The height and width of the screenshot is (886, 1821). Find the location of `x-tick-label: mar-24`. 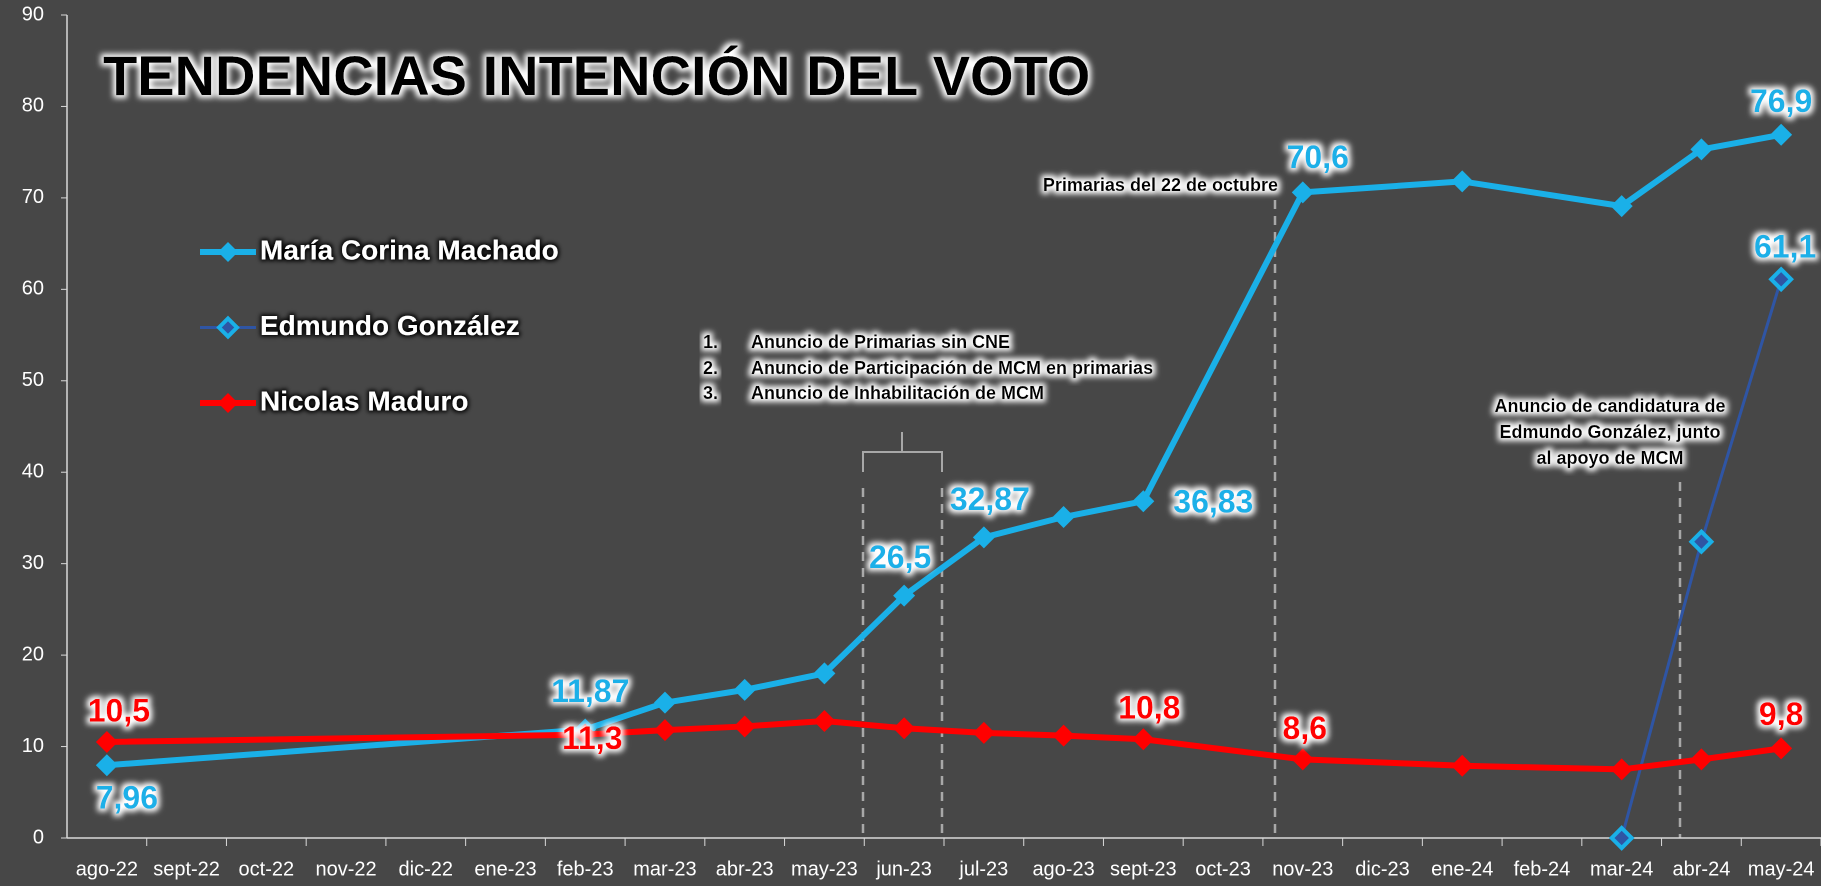

x-tick-label: mar-24 is located at coordinates (1621, 869).